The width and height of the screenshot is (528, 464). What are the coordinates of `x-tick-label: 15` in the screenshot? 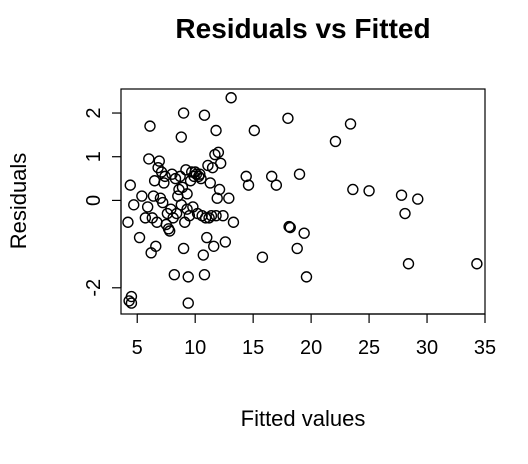 It's located at (253, 348).